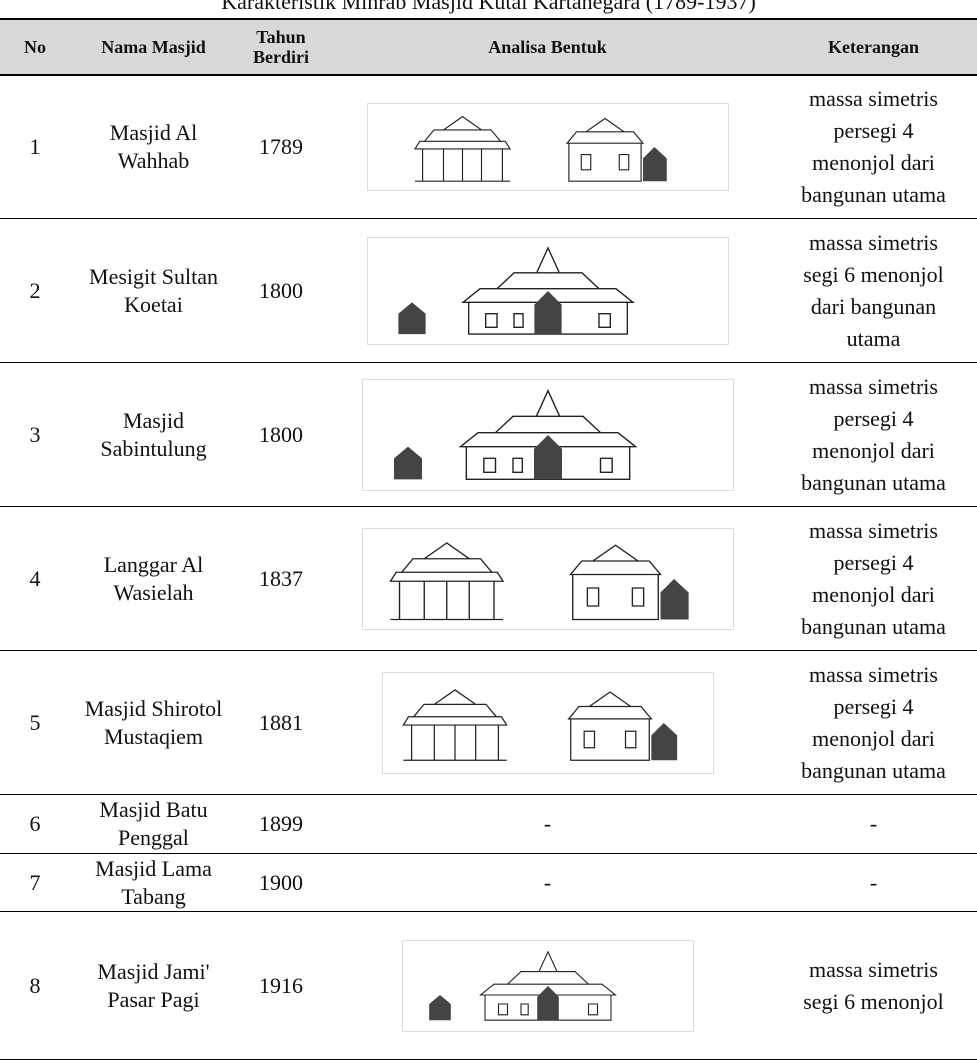 This screenshot has width=977, height=1060. I want to click on cell-year: 1916, so click(281, 985).